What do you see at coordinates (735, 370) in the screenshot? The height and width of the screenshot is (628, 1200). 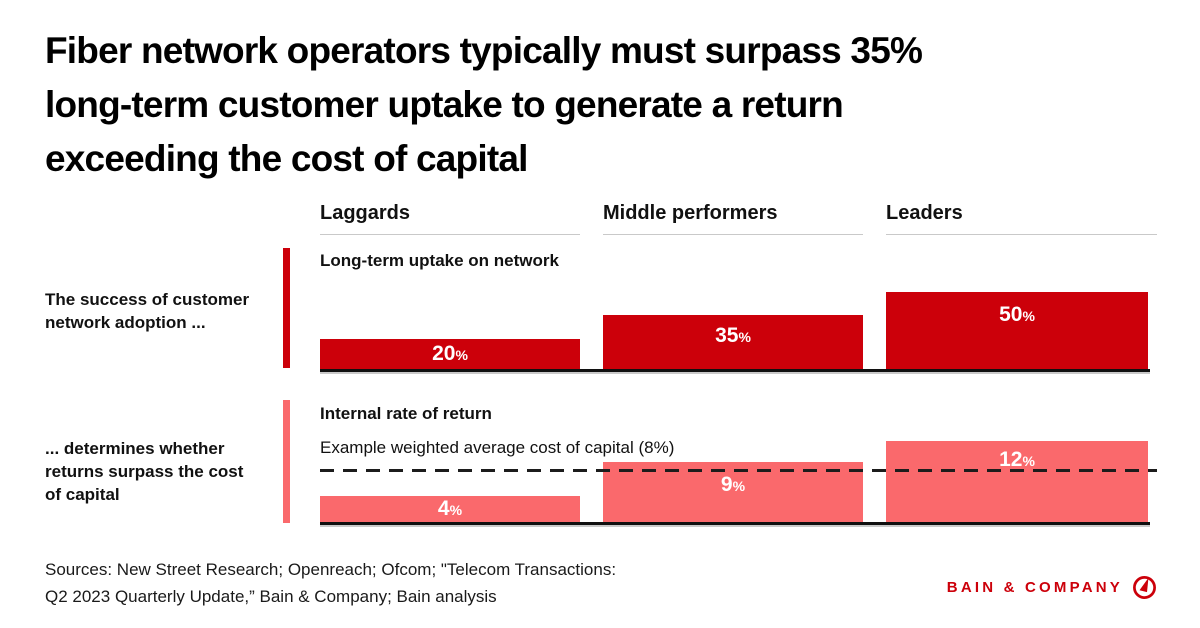 I see `row1-baseline` at bounding box center [735, 370].